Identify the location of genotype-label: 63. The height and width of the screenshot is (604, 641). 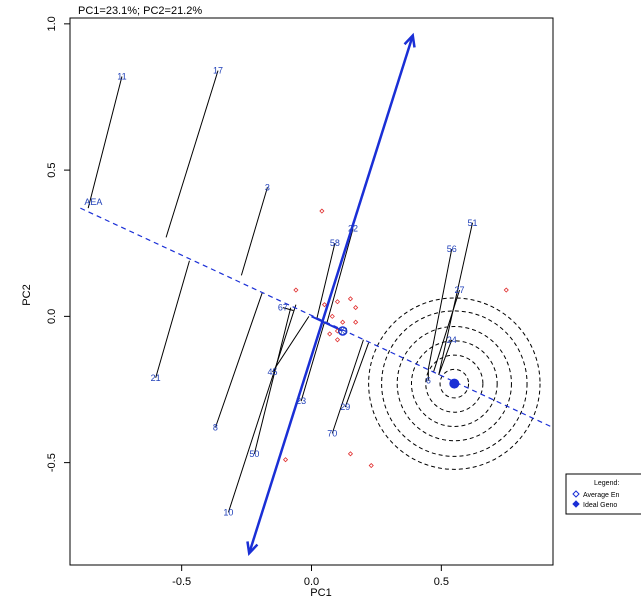
(343, 331).